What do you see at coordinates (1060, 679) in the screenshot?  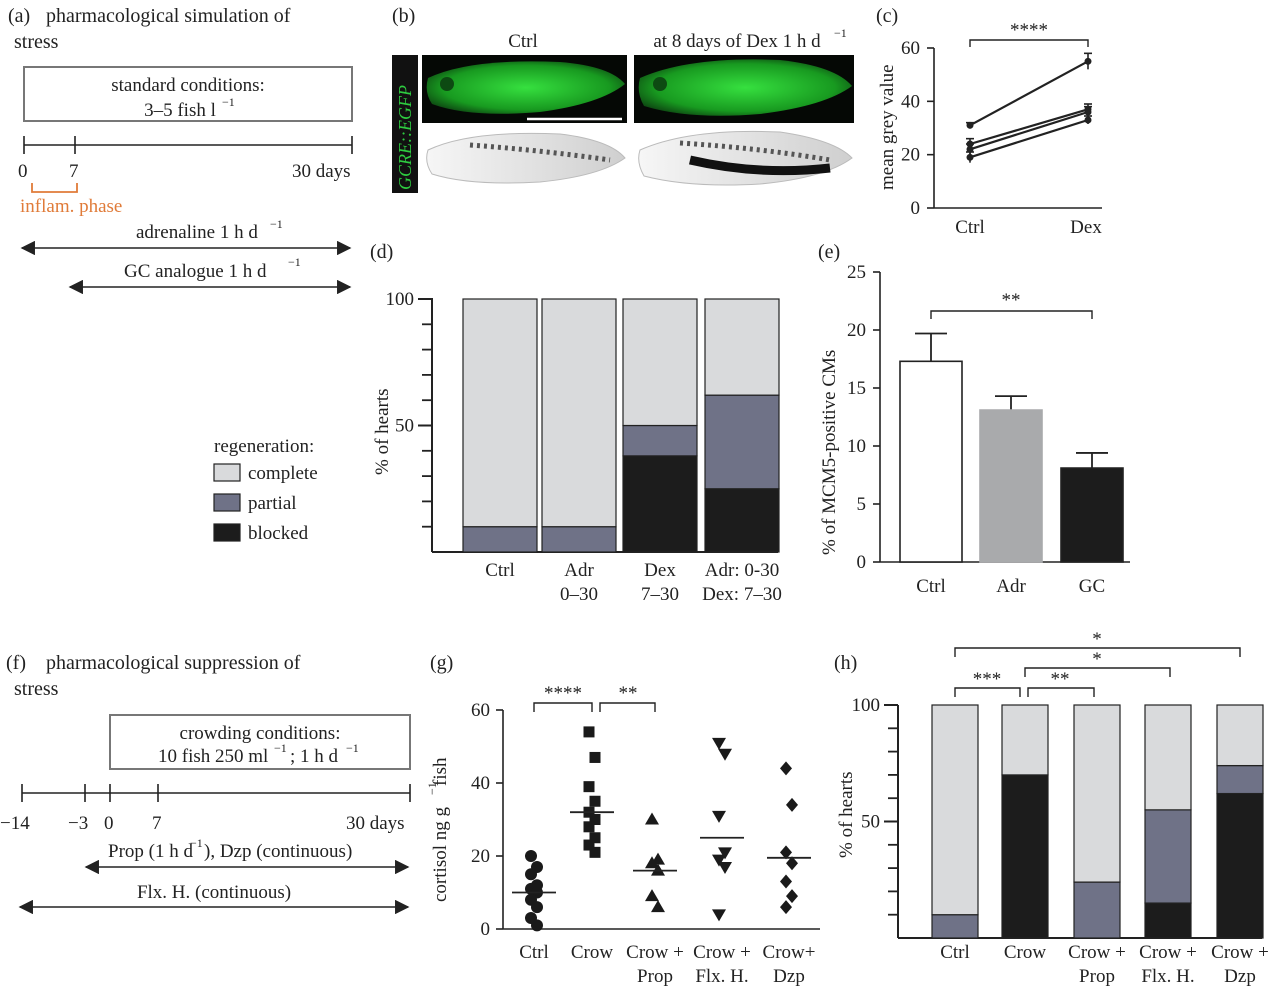 I see `panel-h-sig-2: **` at bounding box center [1060, 679].